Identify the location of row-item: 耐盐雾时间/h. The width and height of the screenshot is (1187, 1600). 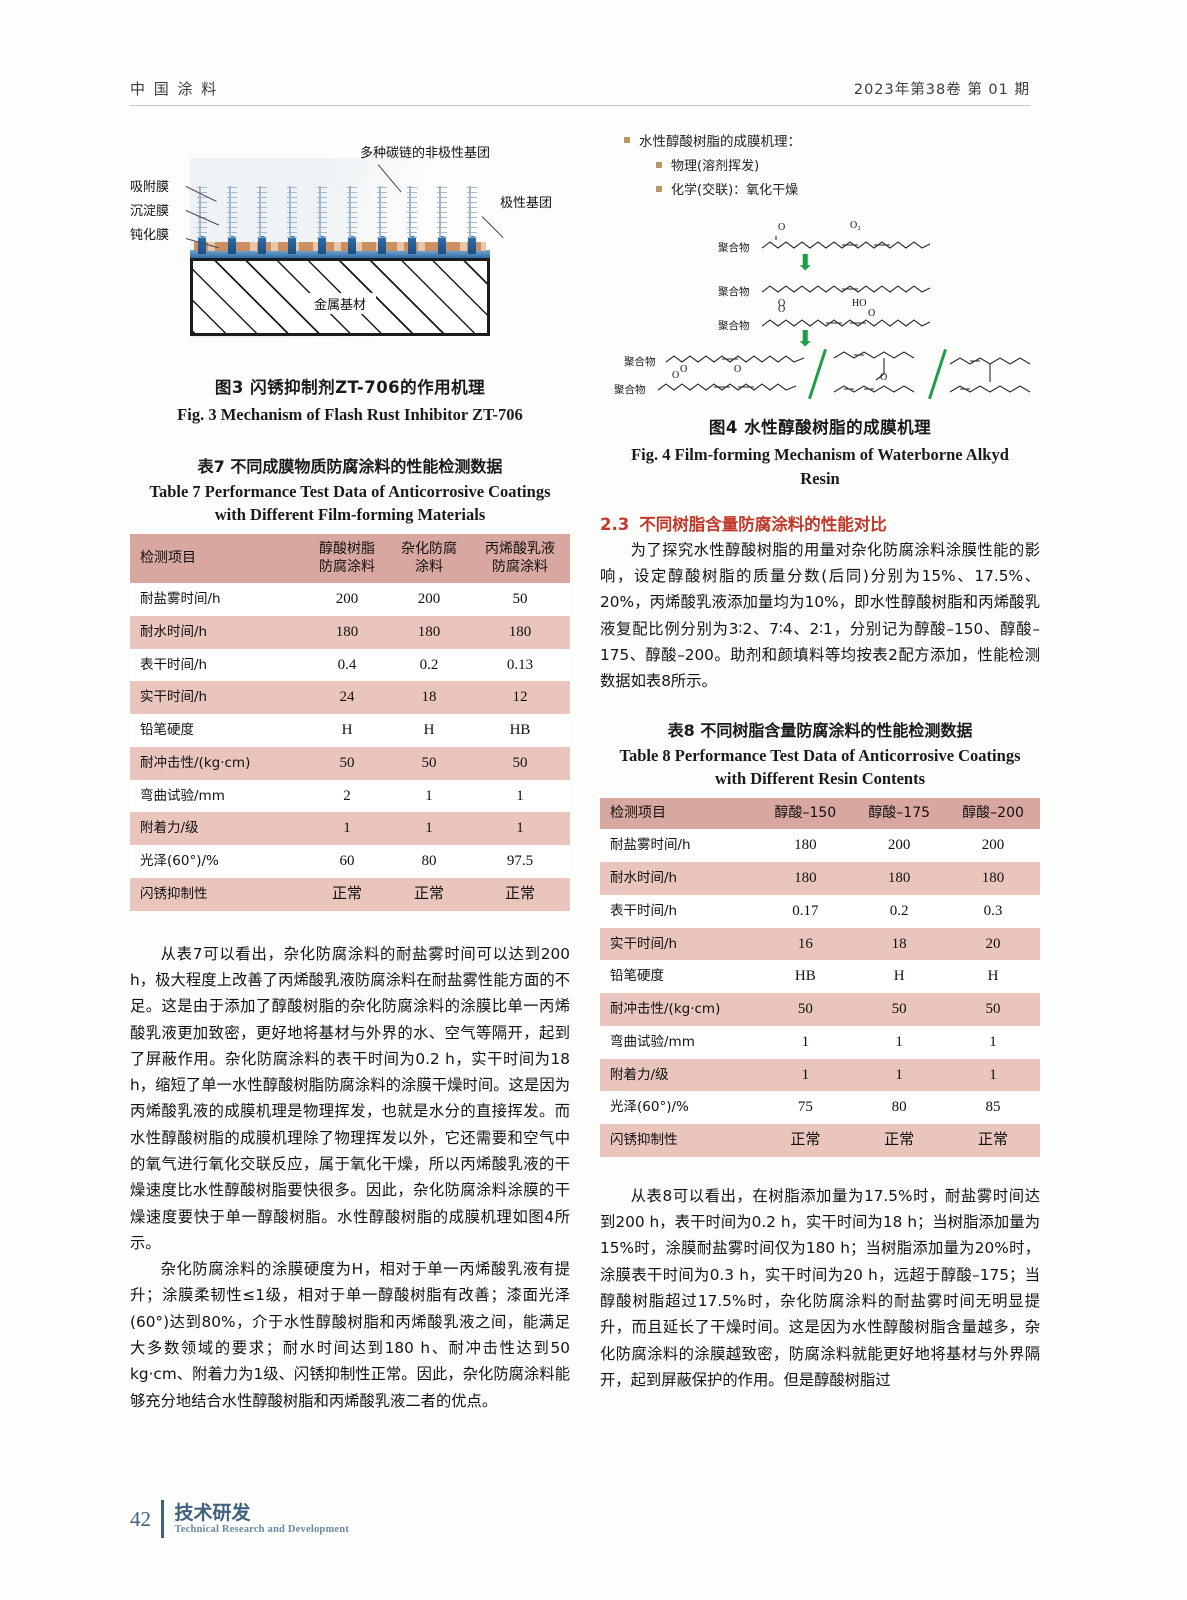
(650, 845).